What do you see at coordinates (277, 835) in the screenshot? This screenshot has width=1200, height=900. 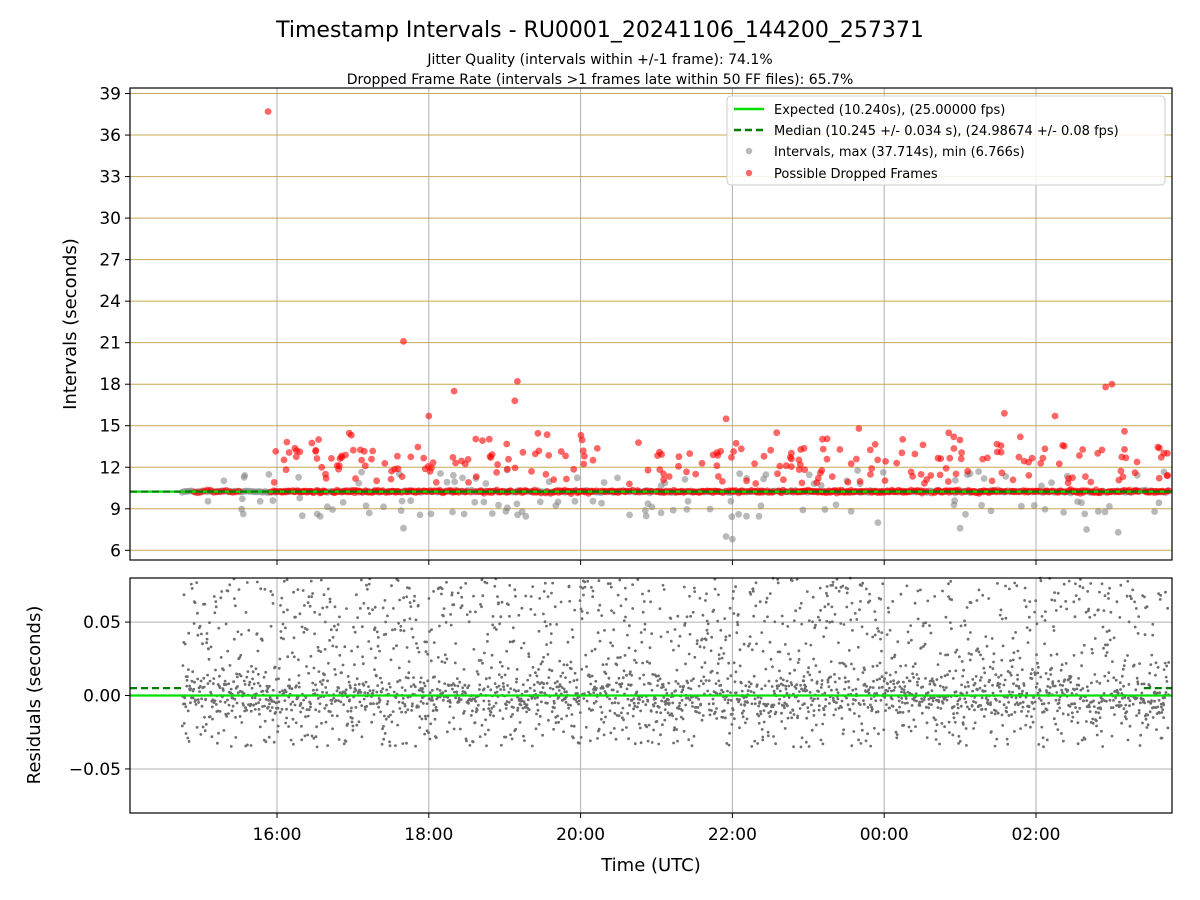 I see `x-tick-label: 16:00` at bounding box center [277, 835].